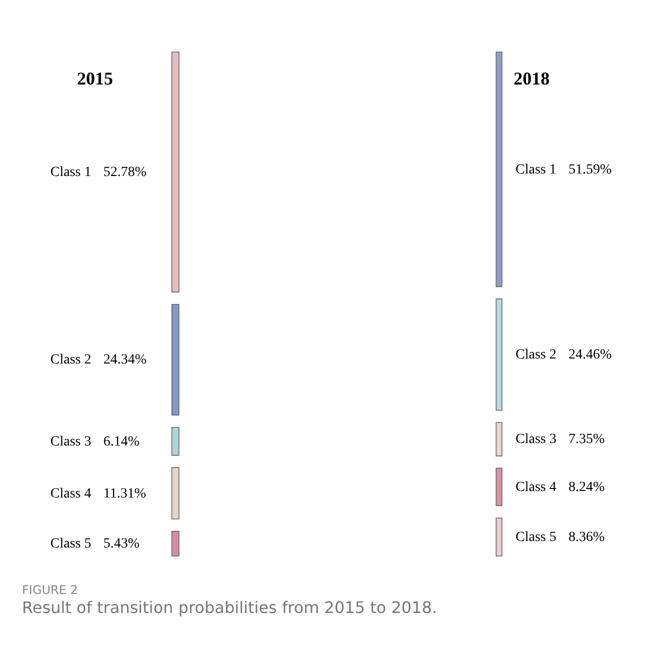 This screenshot has width=646, height=647. Describe the element at coordinates (587, 487) in the screenshot. I see `data-label: 8.24%` at that location.